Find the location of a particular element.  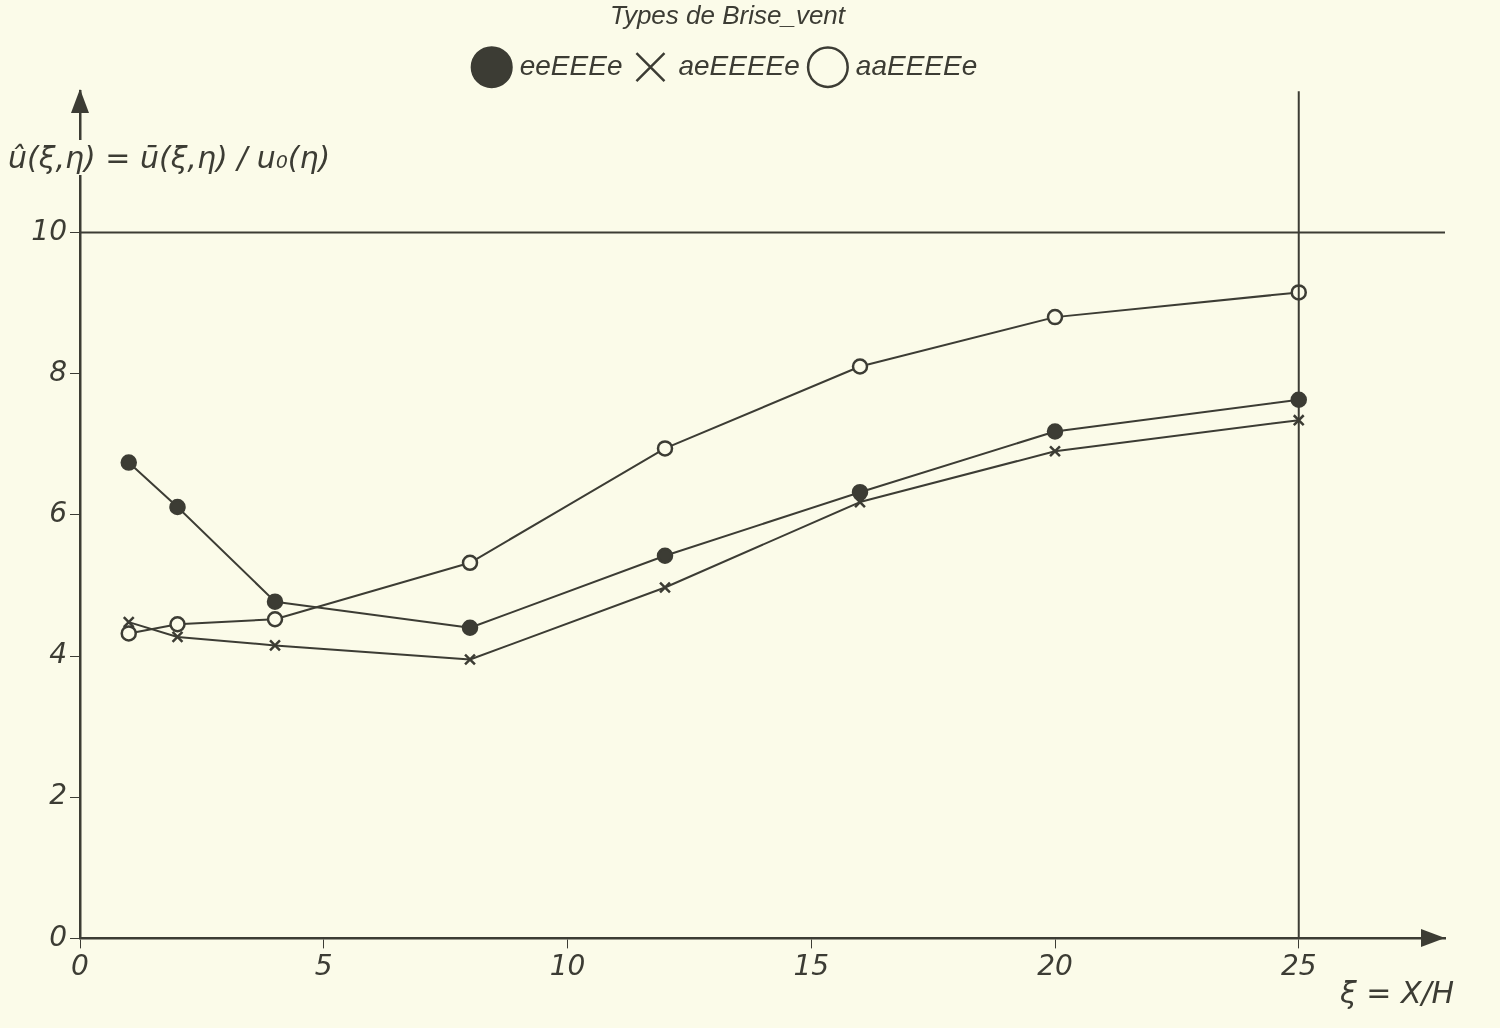

legend-label: eeEEEe is located at coordinates (571, 65).